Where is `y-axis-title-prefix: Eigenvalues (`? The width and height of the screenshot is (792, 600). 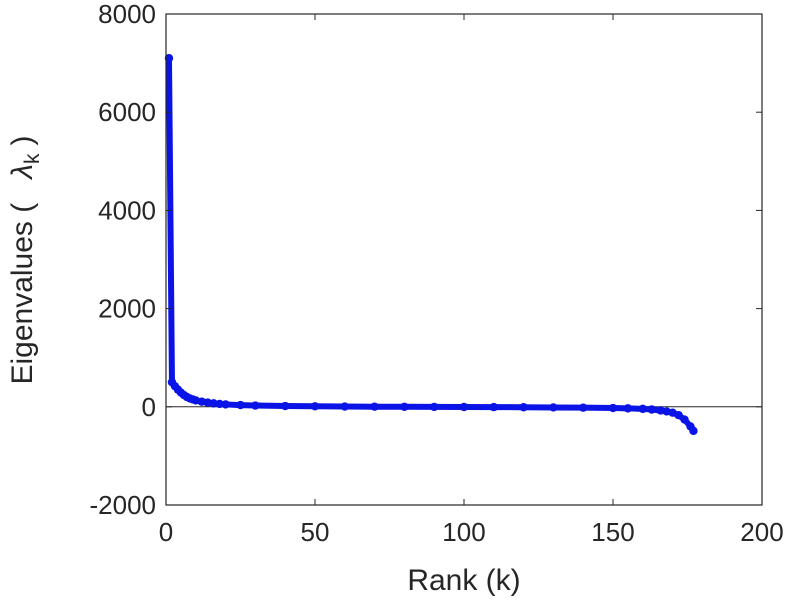 y-axis-title-prefix: Eigenvalues ( is located at coordinates (22, 294).